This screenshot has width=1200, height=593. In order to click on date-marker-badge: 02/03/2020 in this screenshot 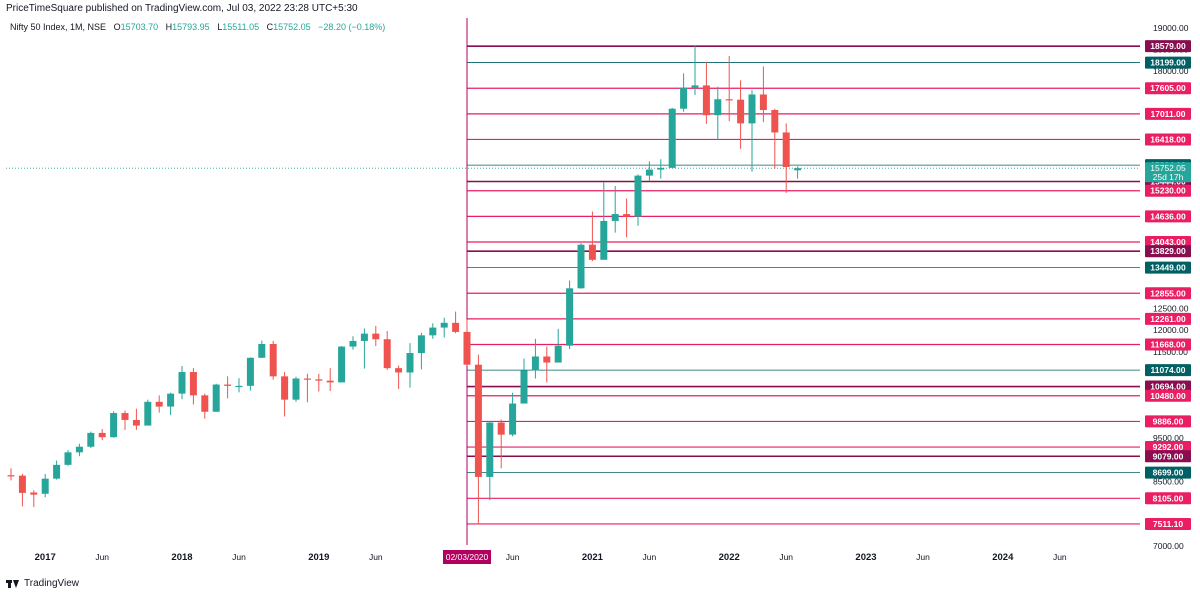, I will do `click(467, 557)`.